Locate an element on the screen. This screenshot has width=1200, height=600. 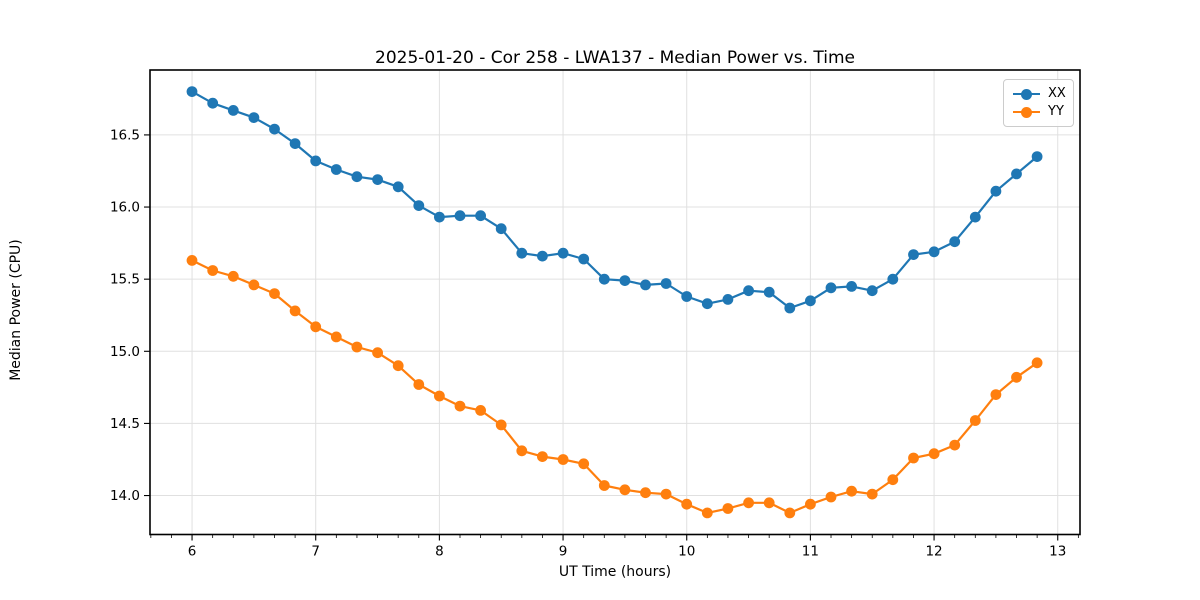
legend-label-xx: XX is located at coordinates (1057, 93).